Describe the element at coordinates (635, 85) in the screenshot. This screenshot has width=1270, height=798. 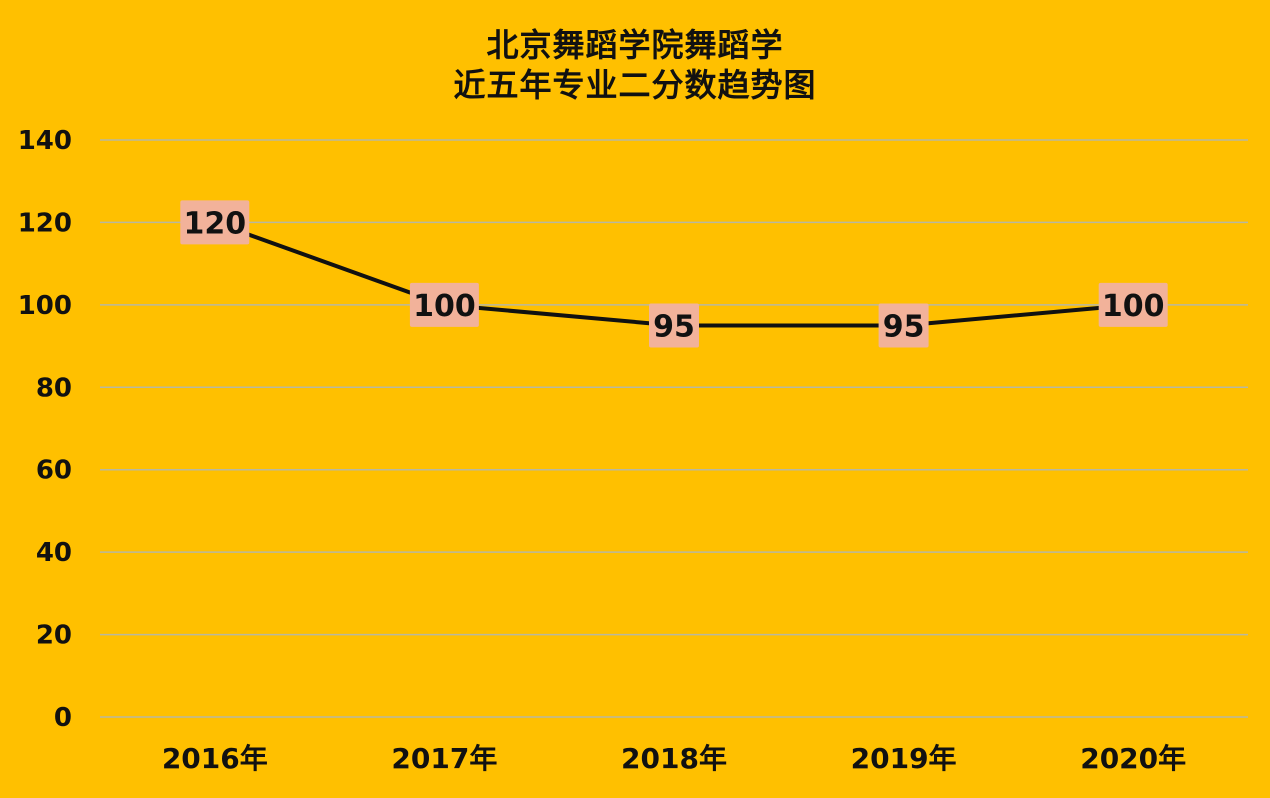
I see `chart-title-line-2: 近五年专业二分数趋势图` at that location.